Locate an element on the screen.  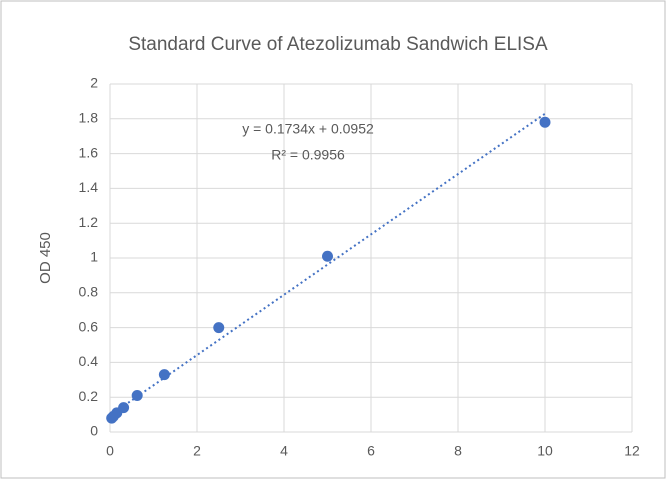
y-tick-label: 1.6 is located at coordinates (89, 152).